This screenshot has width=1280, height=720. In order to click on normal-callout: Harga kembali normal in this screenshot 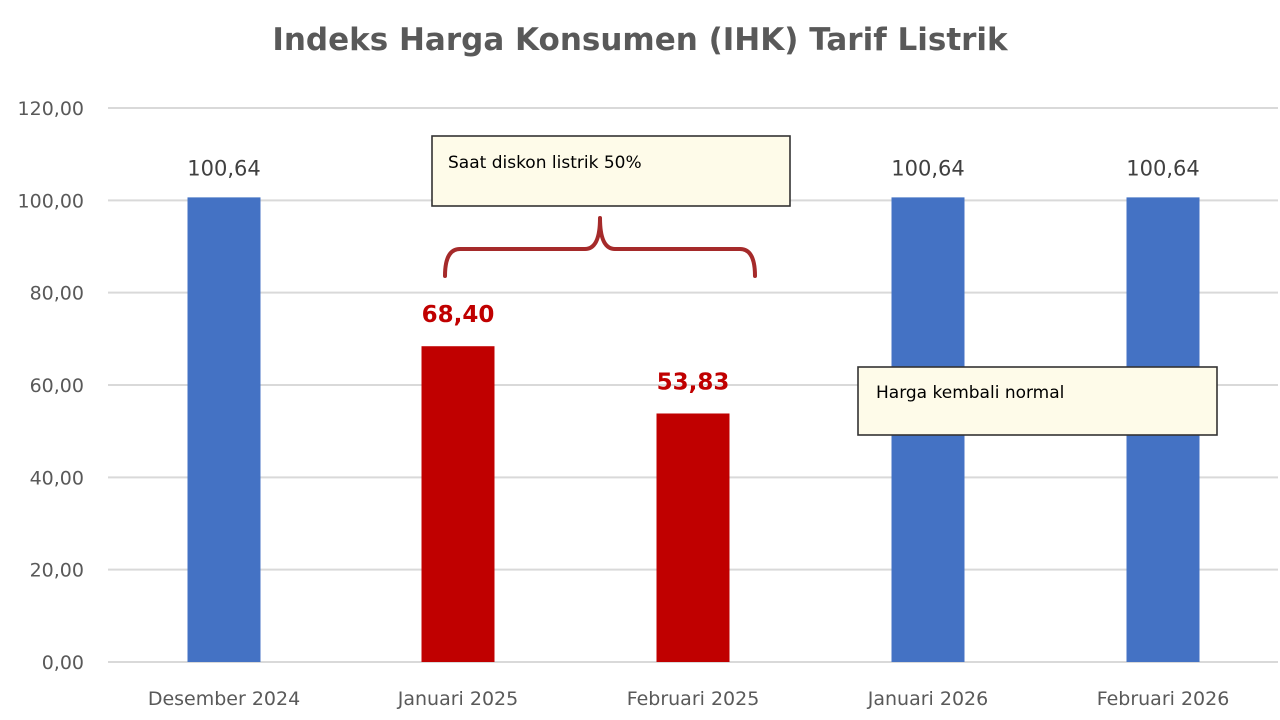, I will do `click(1037, 401)`.